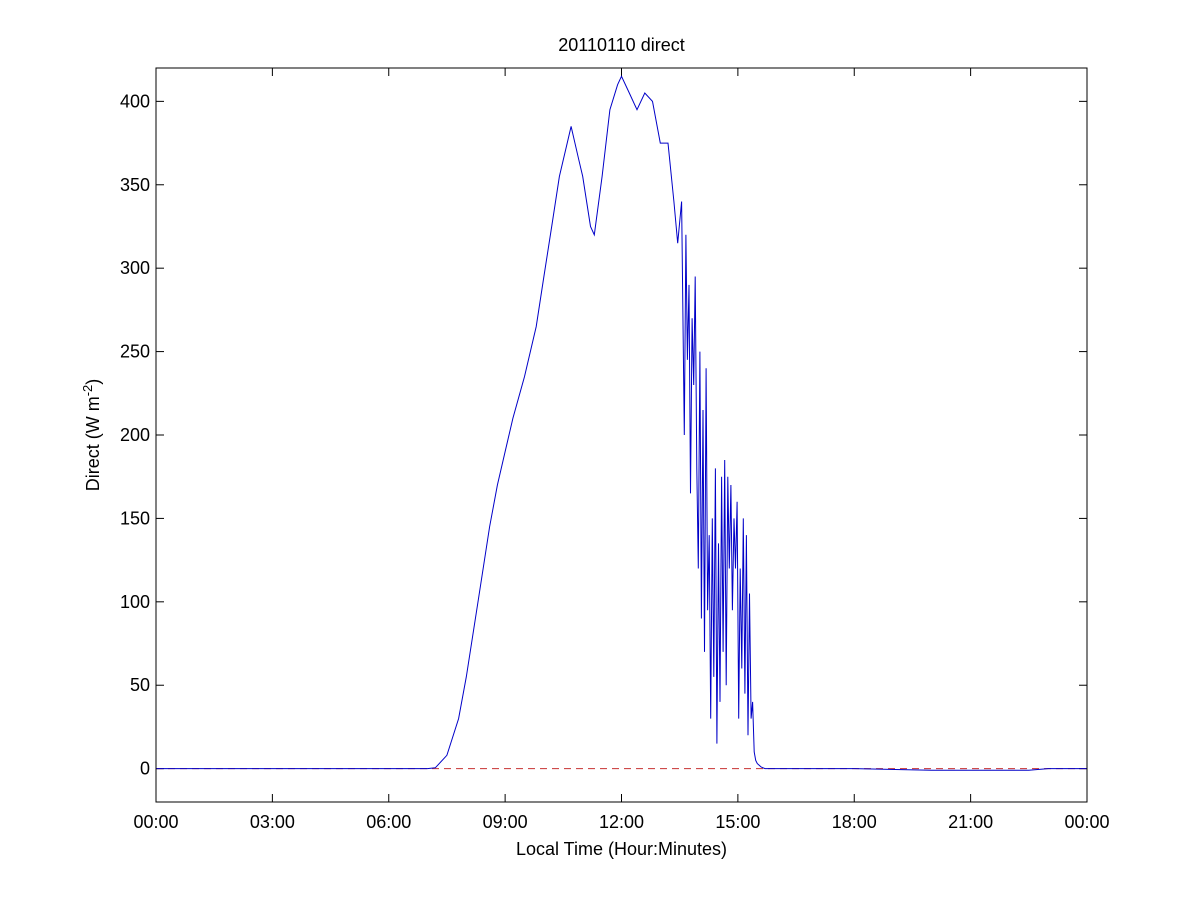  What do you see at coordinates (970, 822) in the screenshot?
I see `x-tick-label: 21:00` at bounding box center [970, 822].